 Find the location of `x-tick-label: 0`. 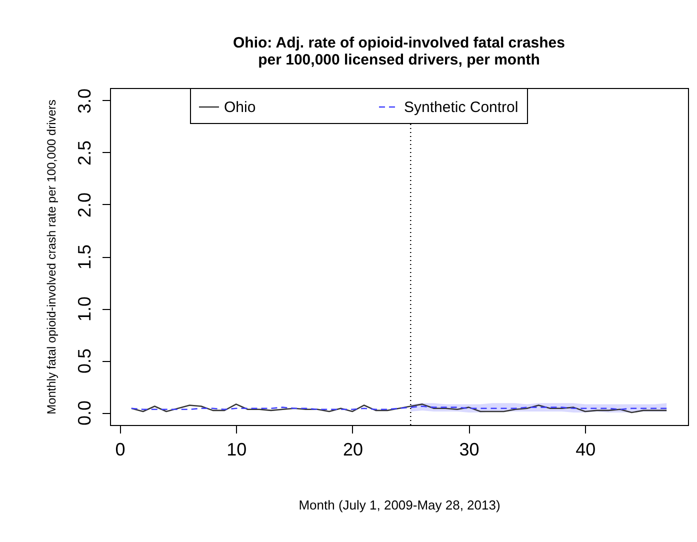

x-tick-label: 0 is located at coordinates (120, 450).